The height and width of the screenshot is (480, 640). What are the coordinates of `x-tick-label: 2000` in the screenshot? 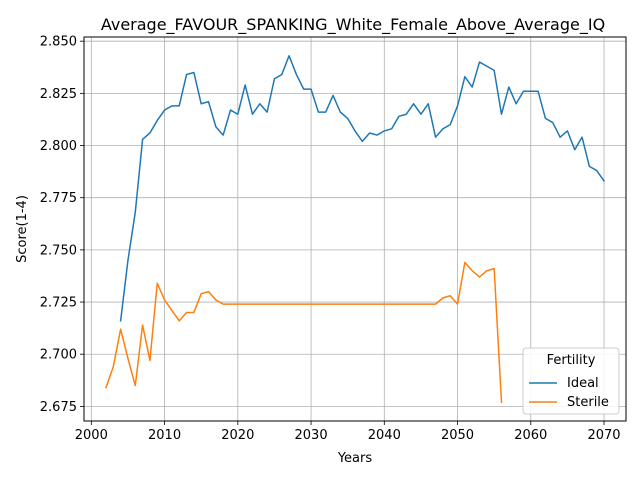 It's located at (91, 435).